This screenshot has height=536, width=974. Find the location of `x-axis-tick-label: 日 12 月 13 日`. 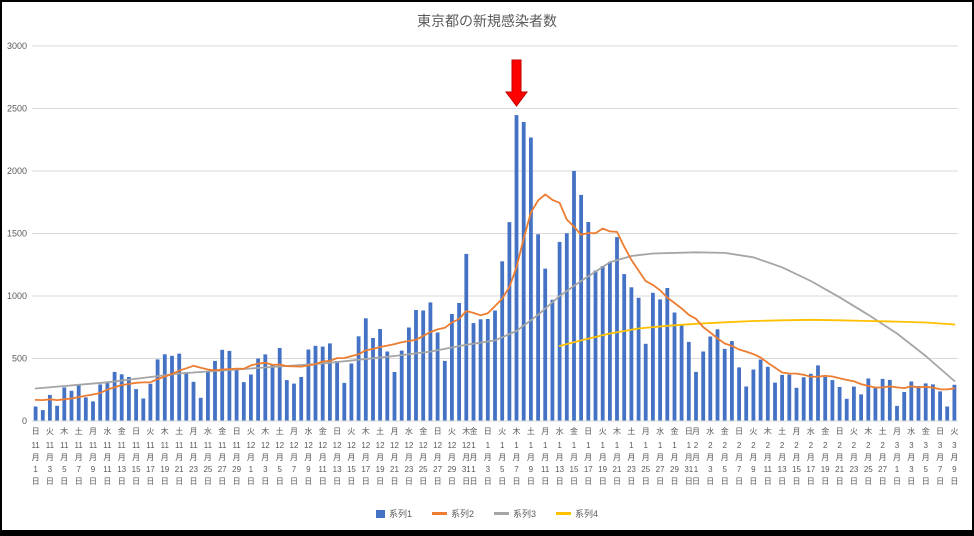

x-axis-tick-label: 日 12 月 13 日 is located at coordinates (337, 456).